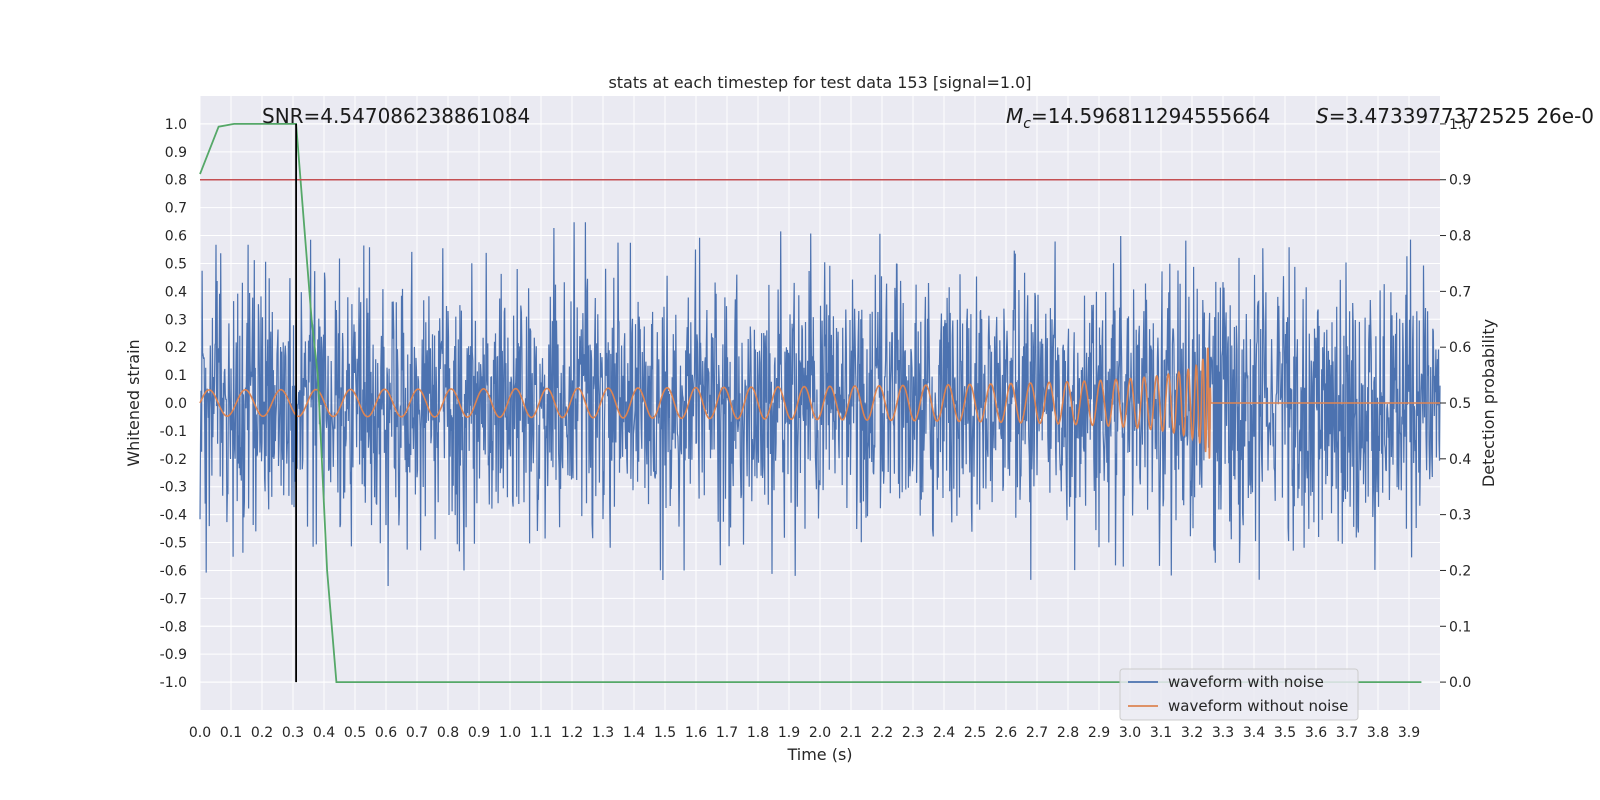 This screenshot has height=800, width=1600. What do you see at coordinates (975, 733) in the screenshot?
I see `x-tick-label: 2.5` at bounding box center [975, 733].